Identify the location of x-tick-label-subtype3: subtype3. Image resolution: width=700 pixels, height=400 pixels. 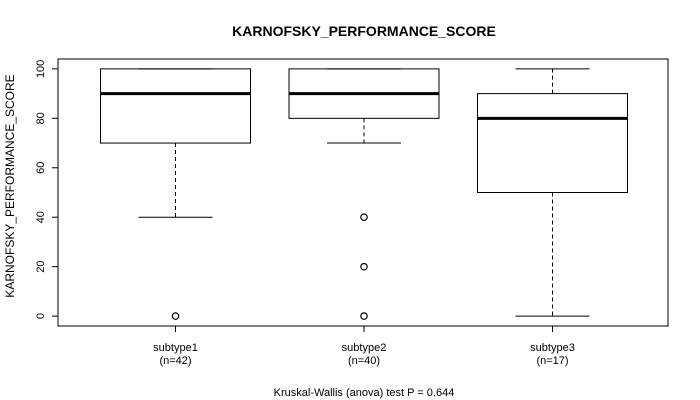
(552, 348).